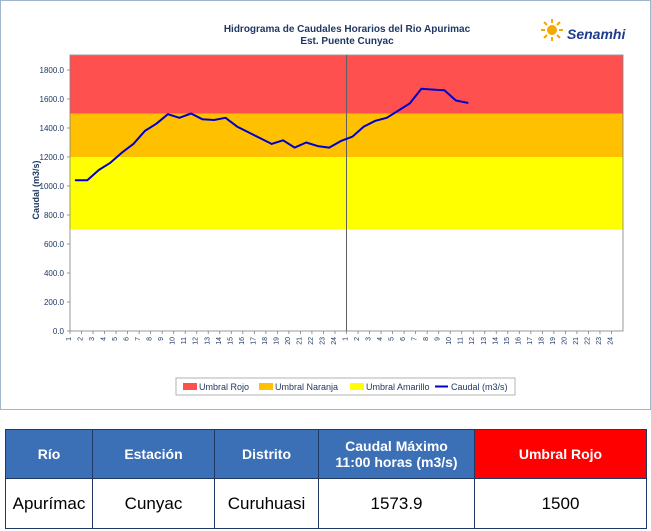 This screenshot has width=651, height=531. I want to click on legend-label-2: Umbral Amarillo, so click(398, 387).